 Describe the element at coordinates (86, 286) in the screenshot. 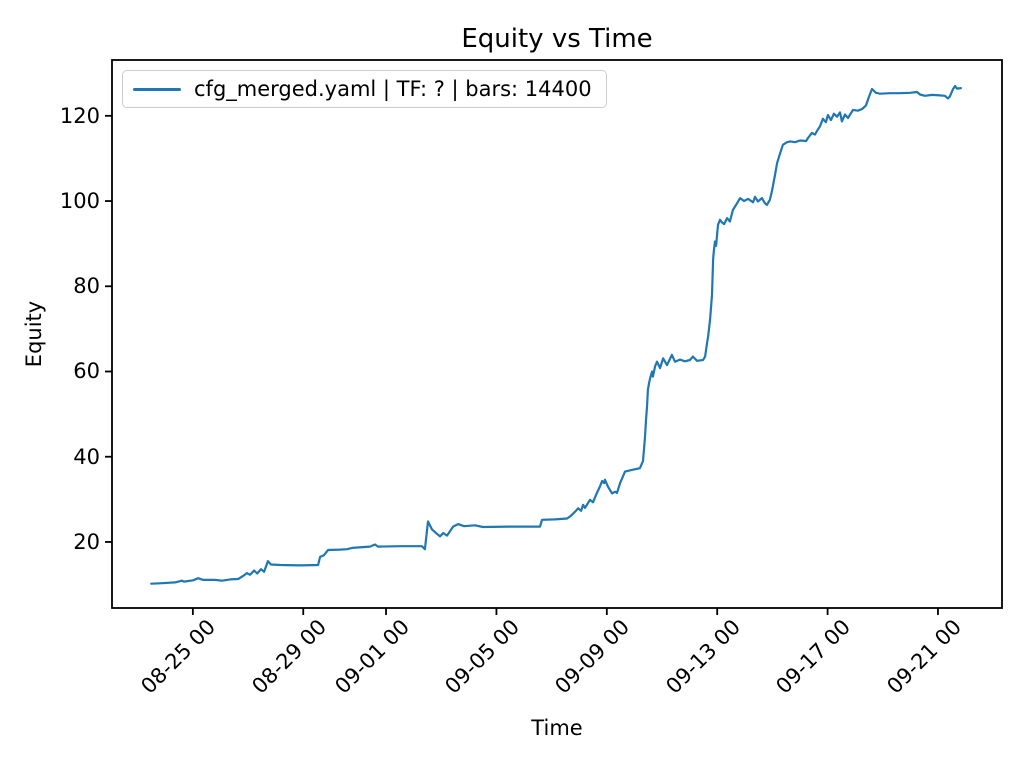

I see `y-tick-label: 80` at that location.